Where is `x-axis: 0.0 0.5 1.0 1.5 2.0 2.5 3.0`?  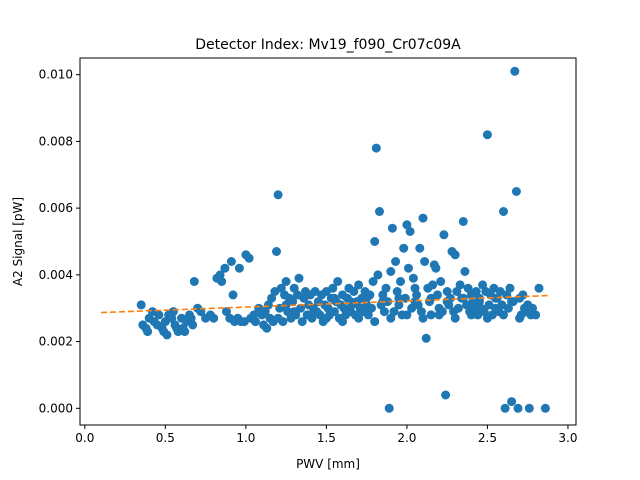 x-axis: 0.0 0.5 1.0 1.5 2.0 2.5 3.0 is located at coordinates (326, 435).